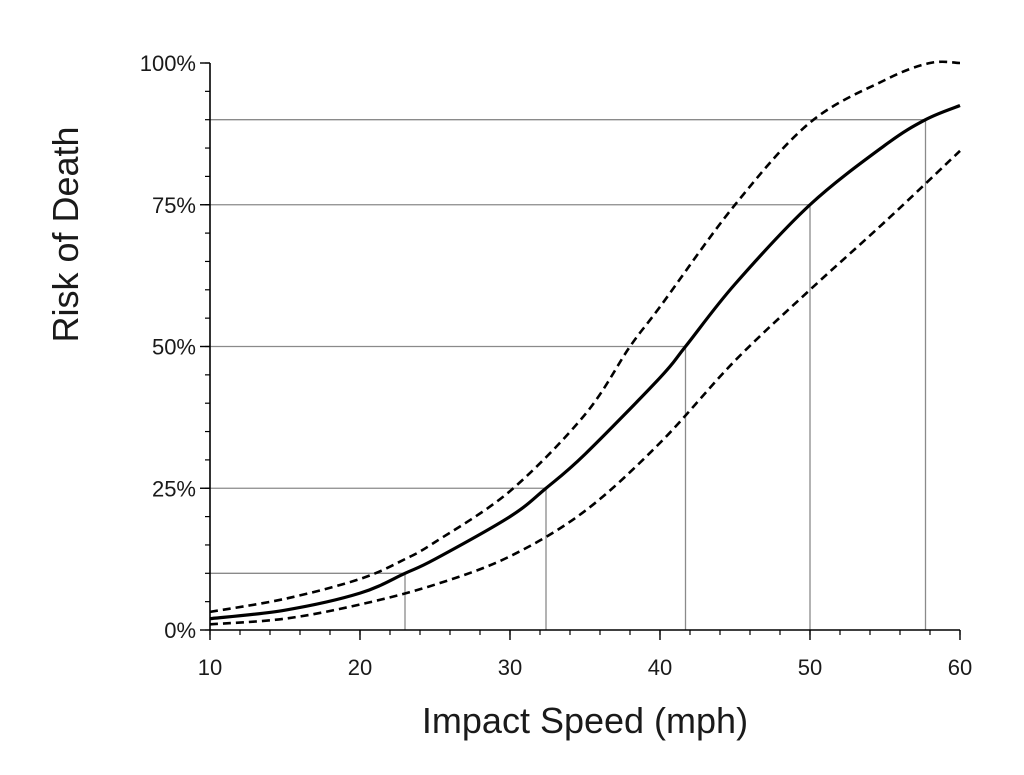 Image resolution: width=1024 pixels, height=775 pixels. What do you see at coordinates (180, 630) in the screenshot?
I see `y-tick-label: 0%` at bounding box center [180, 630].